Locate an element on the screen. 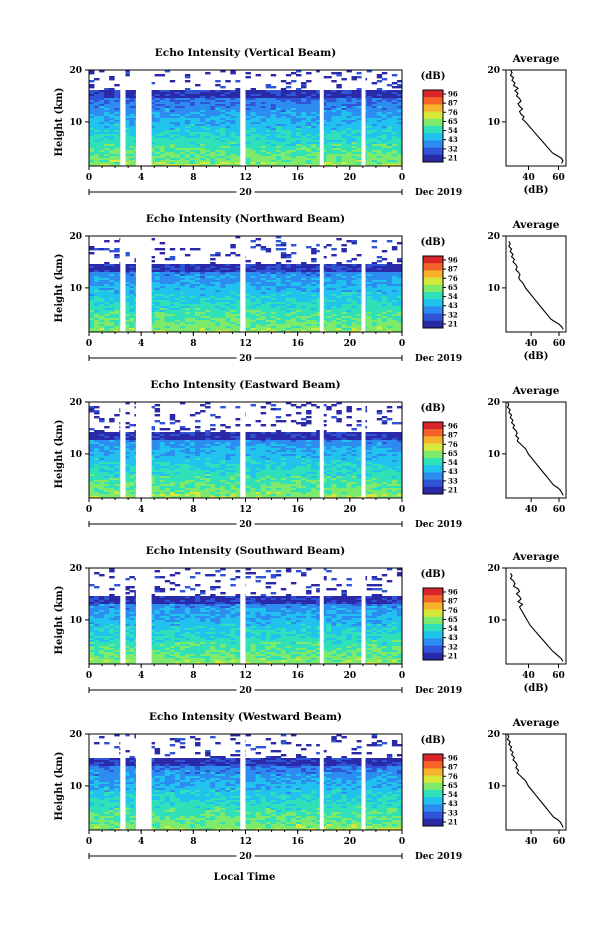  x-tick-label: 12 is located at coordinates (245, 842).